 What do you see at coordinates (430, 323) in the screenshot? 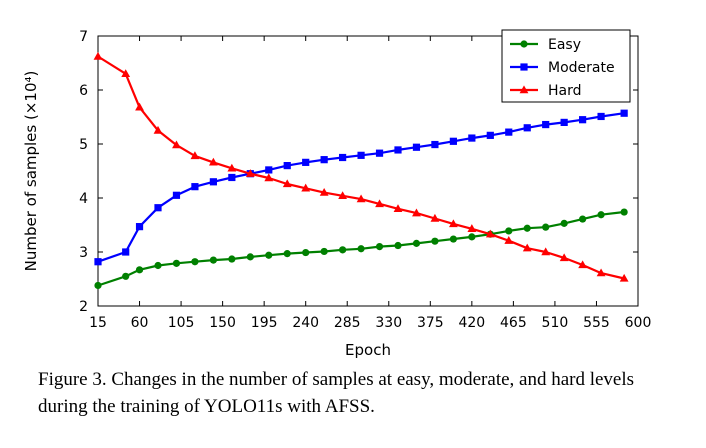
I see `x-tick-label: 375` at bounding box center [430, 323].